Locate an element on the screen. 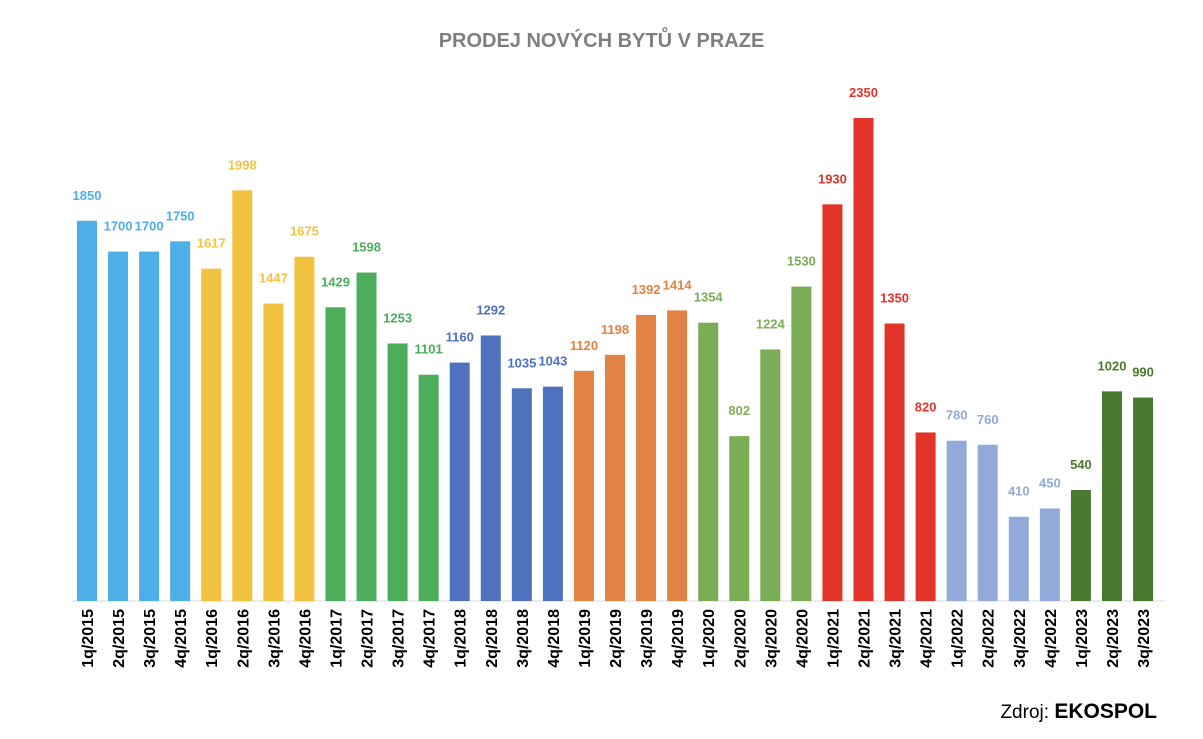 The height and width of the screenshot is (739, 1203). tick-label-4q-2021: 4q/2021 is located at coordinates (927, 638).